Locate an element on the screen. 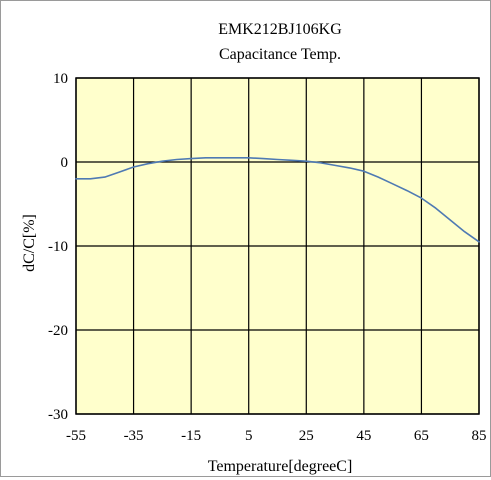 Image resolution: width=491 pixels, height=480 pixels. y-tick-label: -30 is located at coordinates (58, 415).